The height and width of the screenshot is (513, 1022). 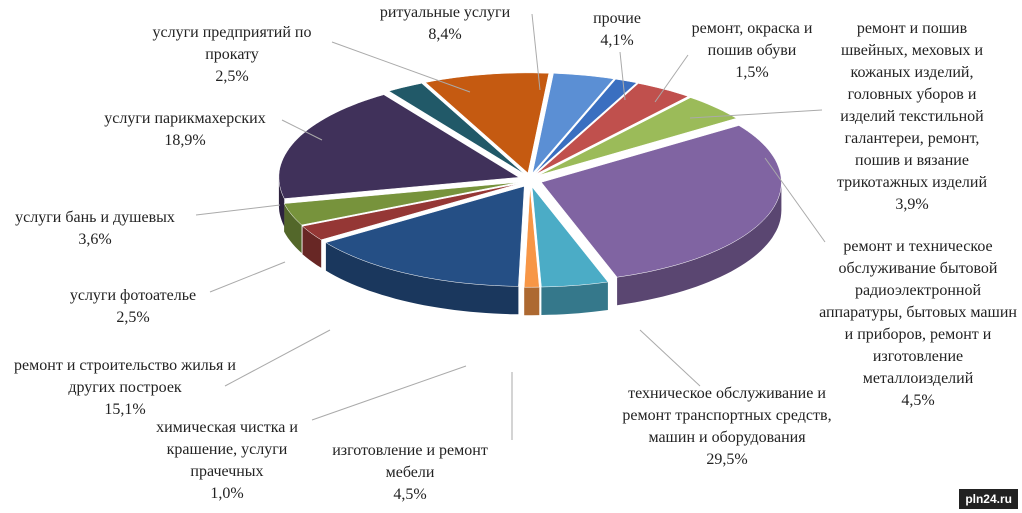 I want to click on category-name: услуги бань и душевых, so click(x=95, y=217).